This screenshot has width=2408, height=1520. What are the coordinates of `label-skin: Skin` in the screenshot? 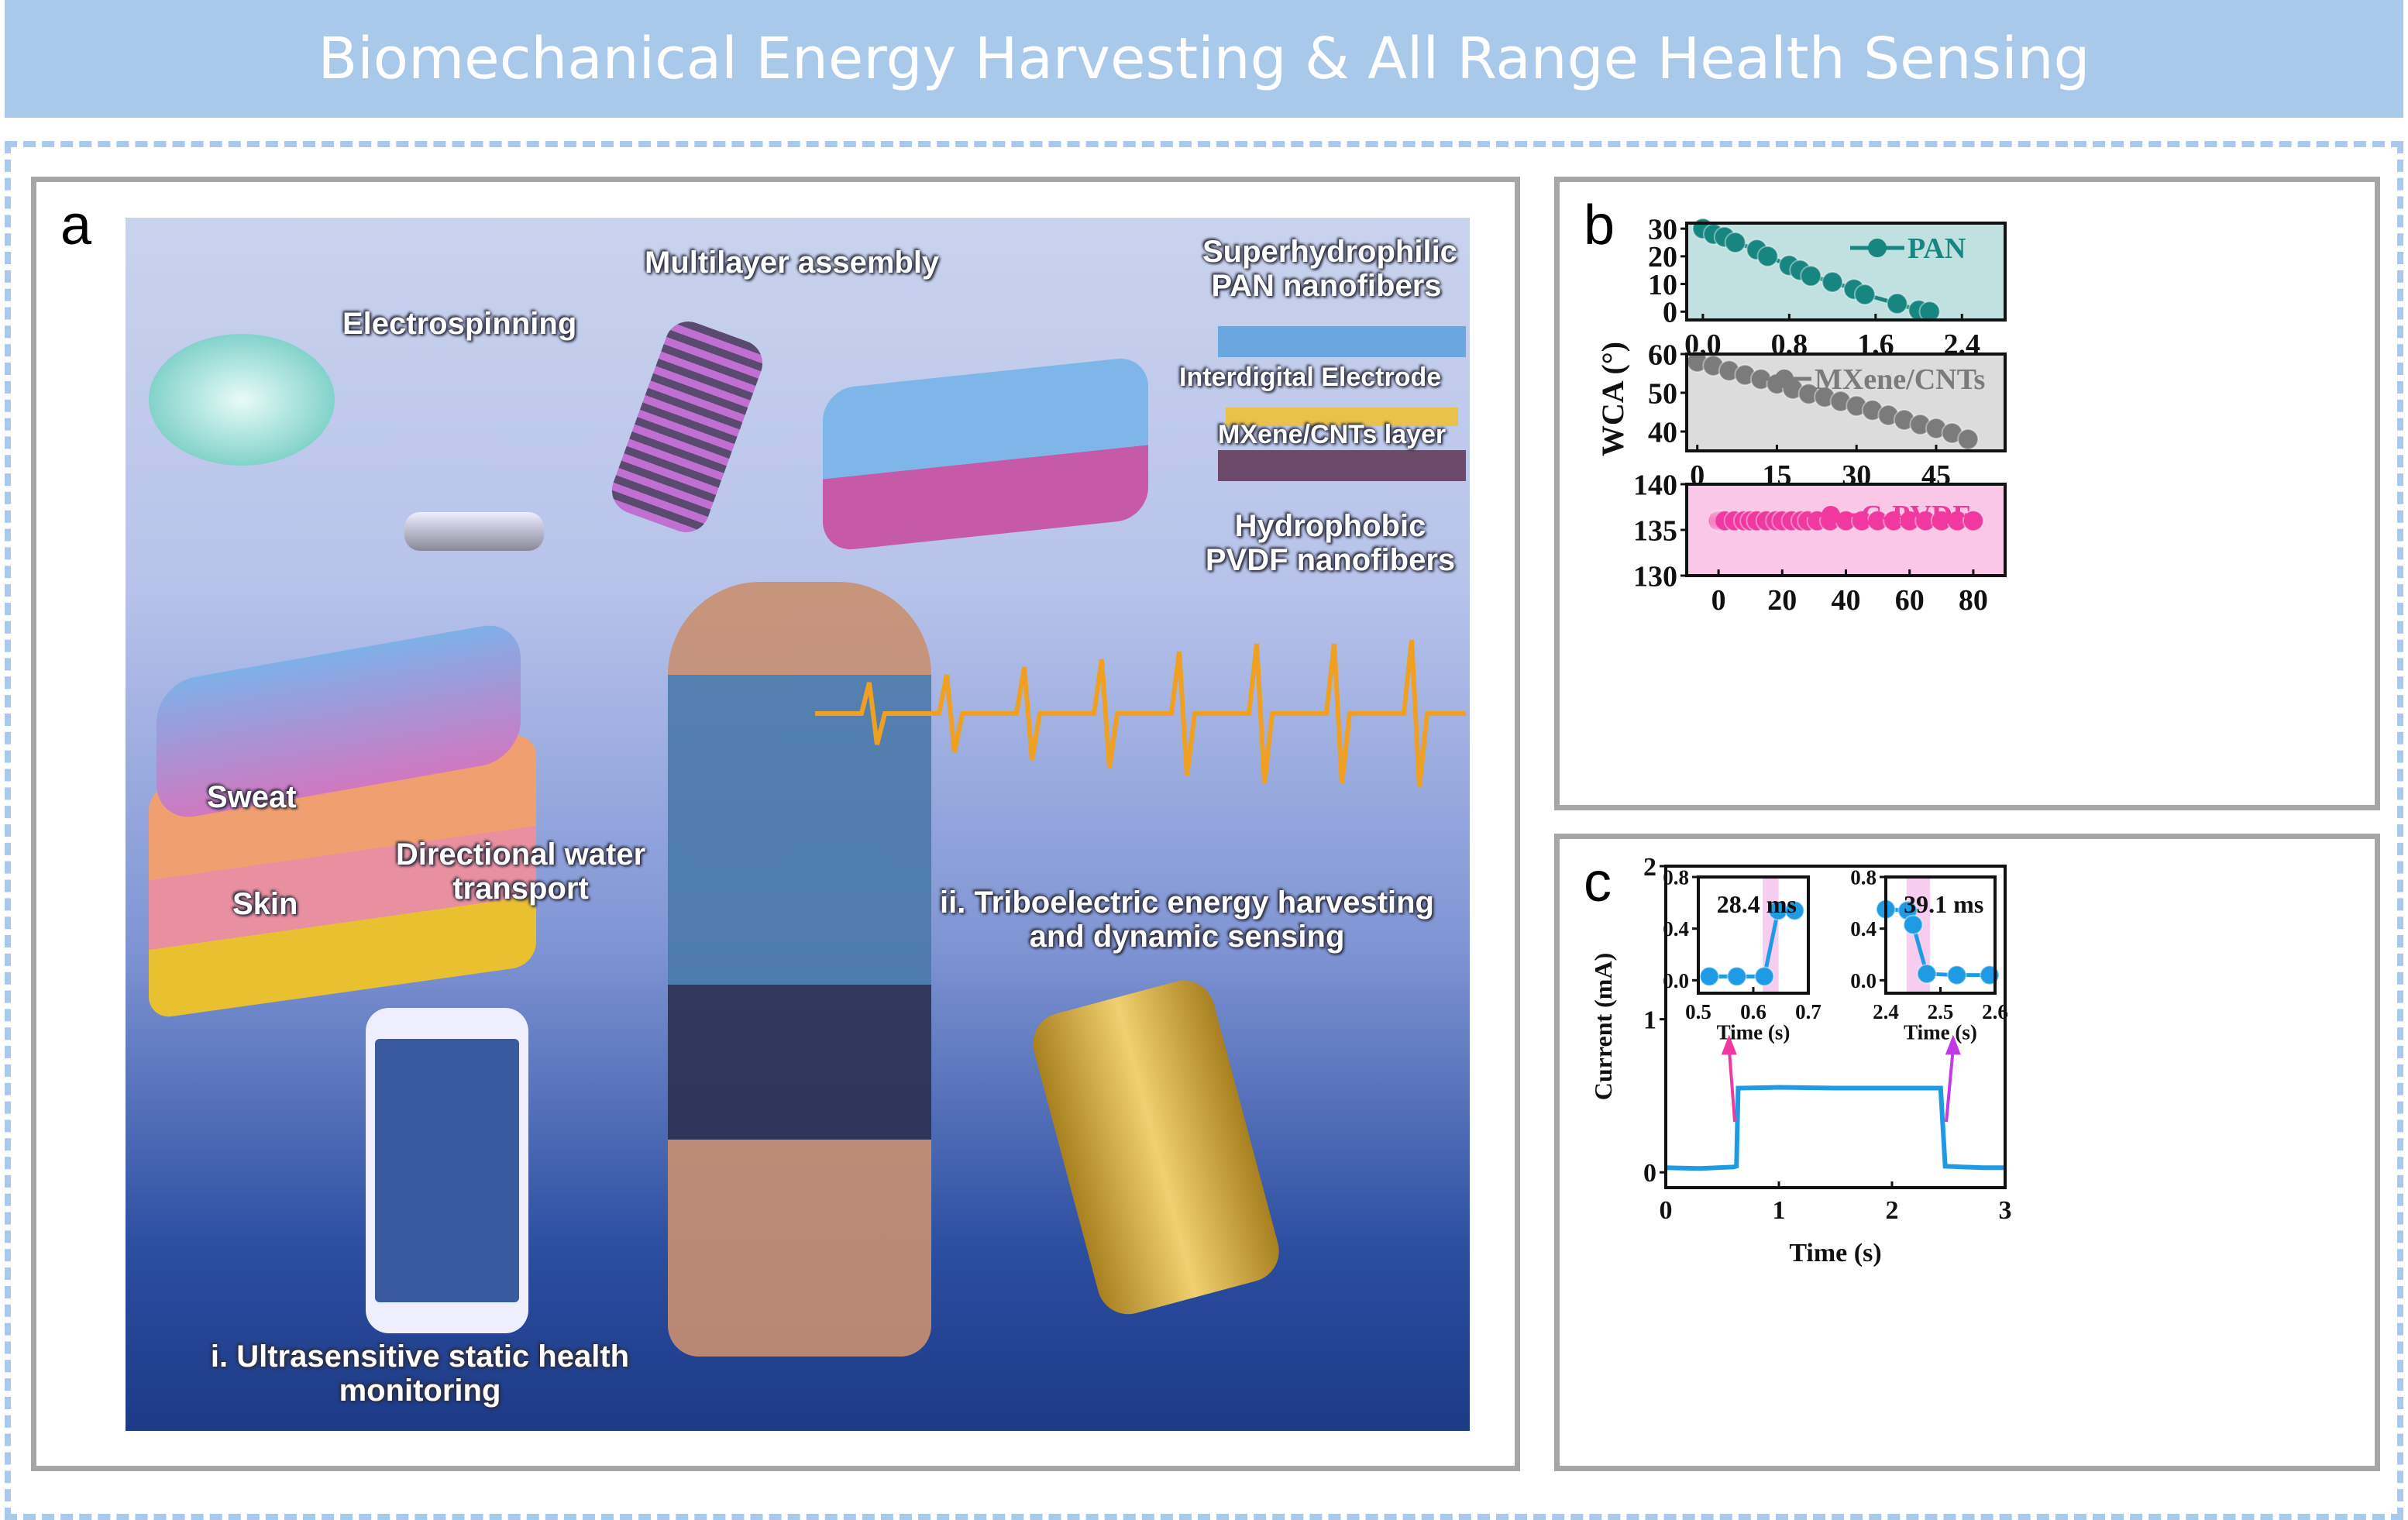 It's located at (265, 904).